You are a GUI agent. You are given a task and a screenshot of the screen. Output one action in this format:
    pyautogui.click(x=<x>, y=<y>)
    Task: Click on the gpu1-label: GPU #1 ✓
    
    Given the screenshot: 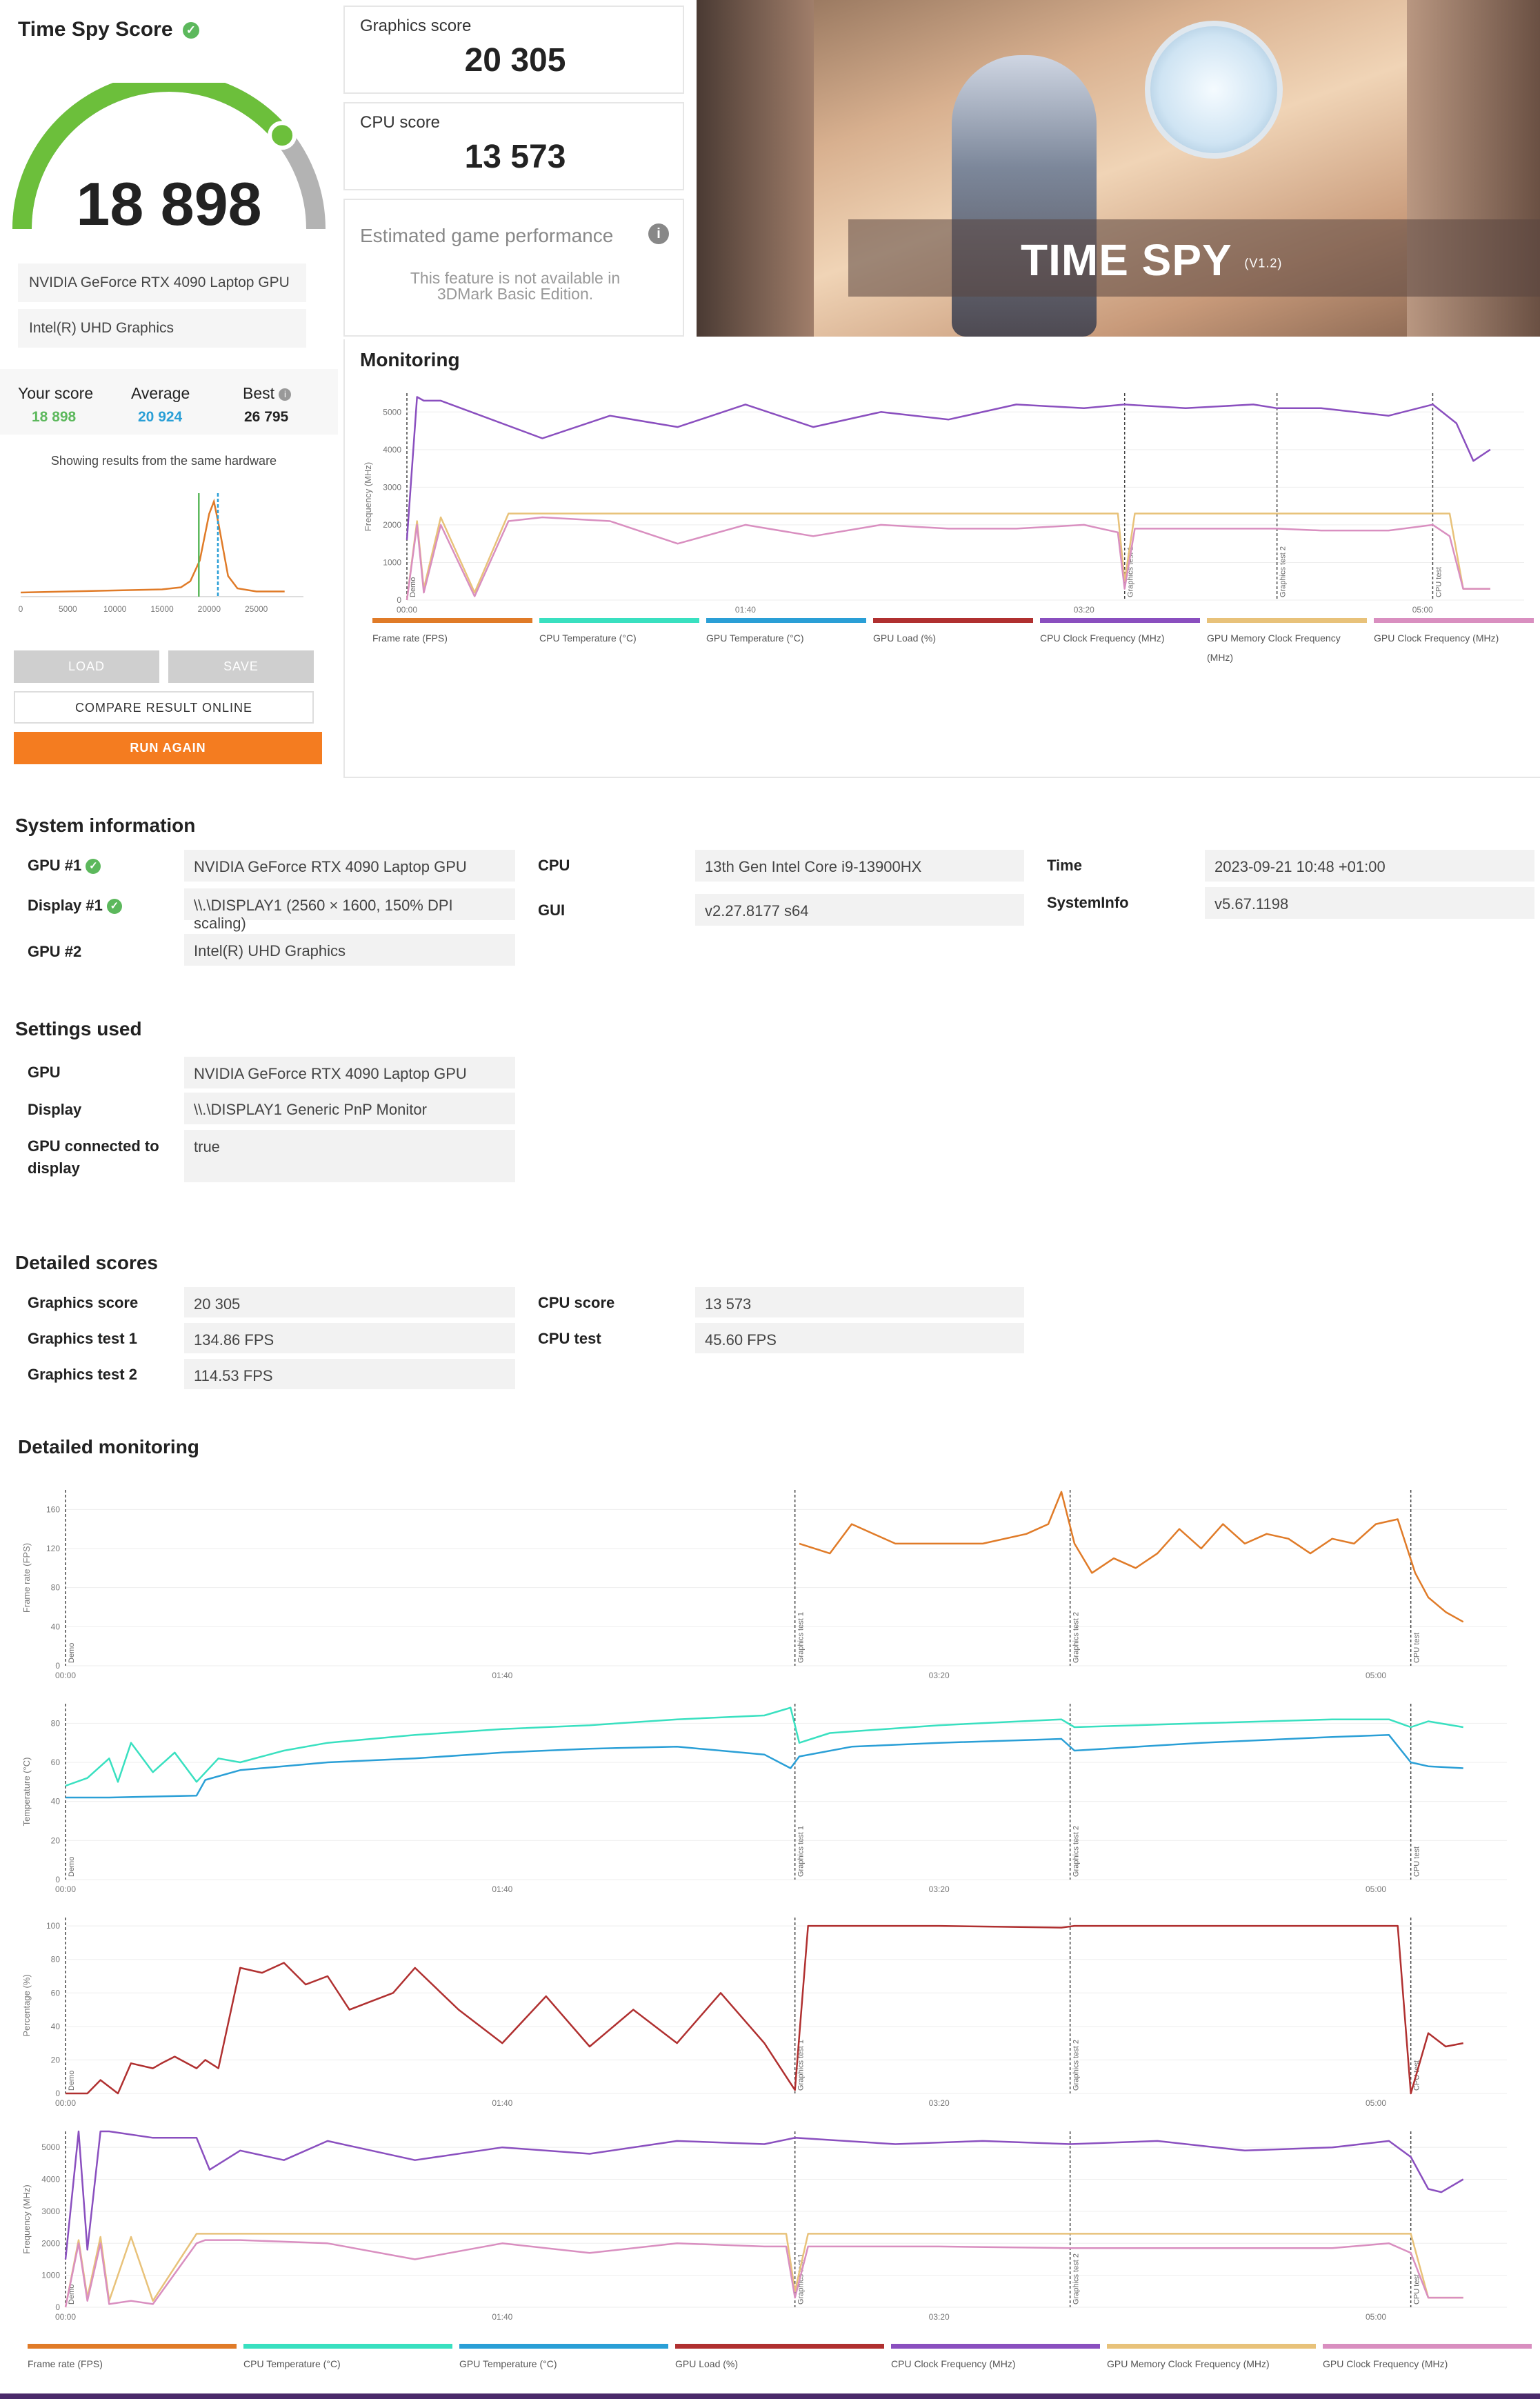 What is the action you would take?
    pyautogui.click(x=64, y=866)
    